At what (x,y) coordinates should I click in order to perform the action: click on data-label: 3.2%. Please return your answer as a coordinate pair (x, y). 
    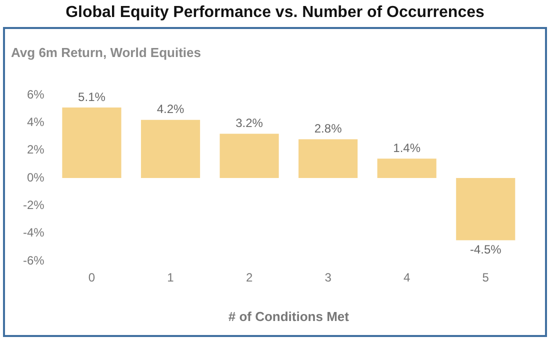
    Looking at the image, I should click on (250, 123).